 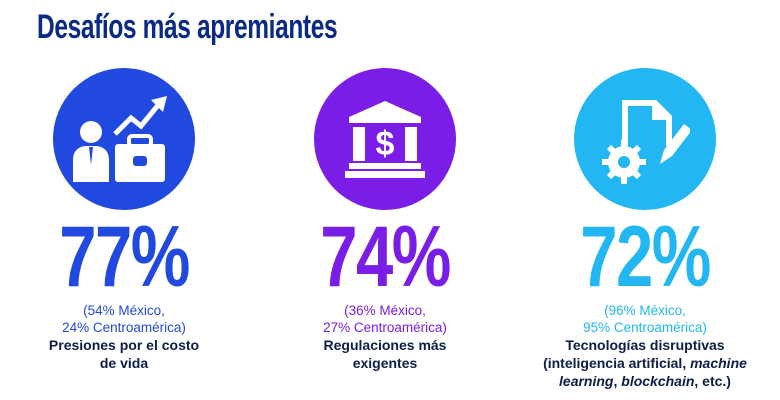 I want to click on centroamerica-stat: 95% Centroamérica), so click(x=645, y=327).